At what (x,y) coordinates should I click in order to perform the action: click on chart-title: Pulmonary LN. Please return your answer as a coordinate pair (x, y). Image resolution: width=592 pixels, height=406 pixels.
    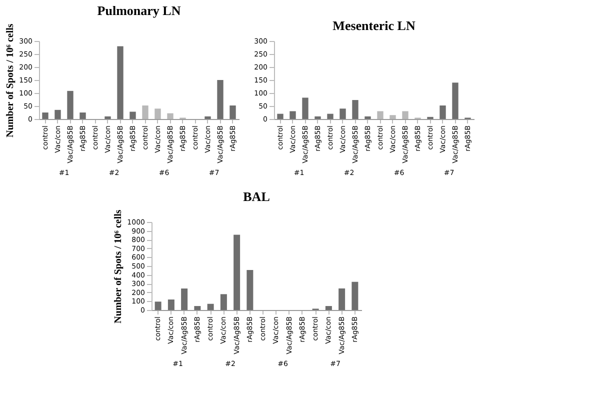
    Looking at the image, I should click on (139, 10).